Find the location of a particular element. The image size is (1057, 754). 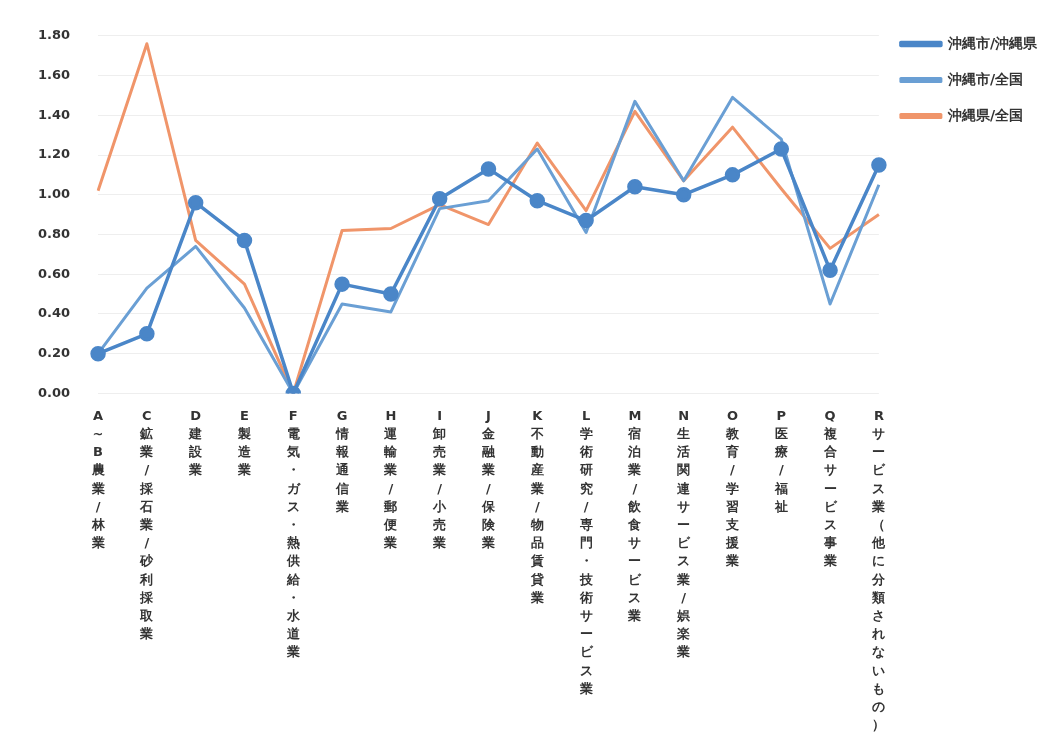

category-label: N生活関連サービス業/娯楽業 is located at coordinates (684, 533).